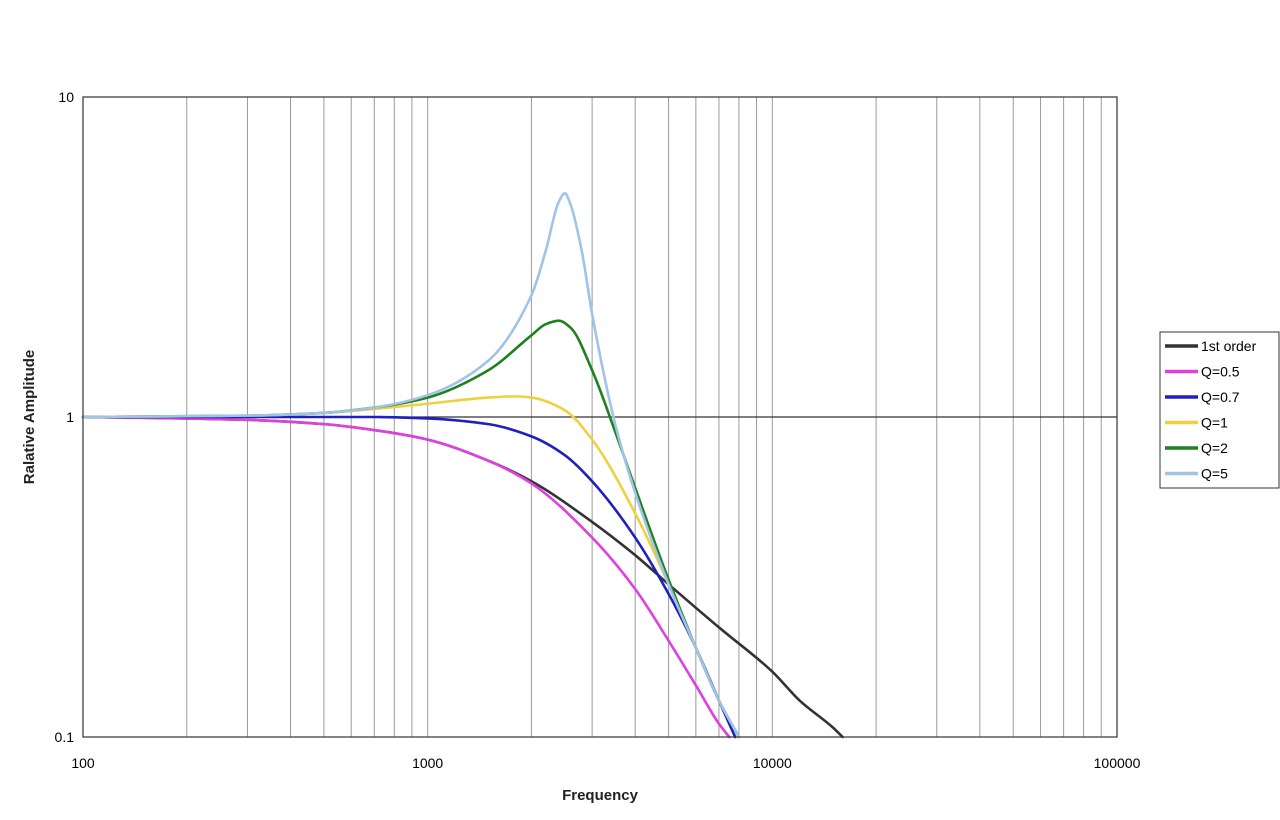 The height and width of the screenshot is (820, 1280). I want to click on legend-label: Q=1, so click(1214, 423).